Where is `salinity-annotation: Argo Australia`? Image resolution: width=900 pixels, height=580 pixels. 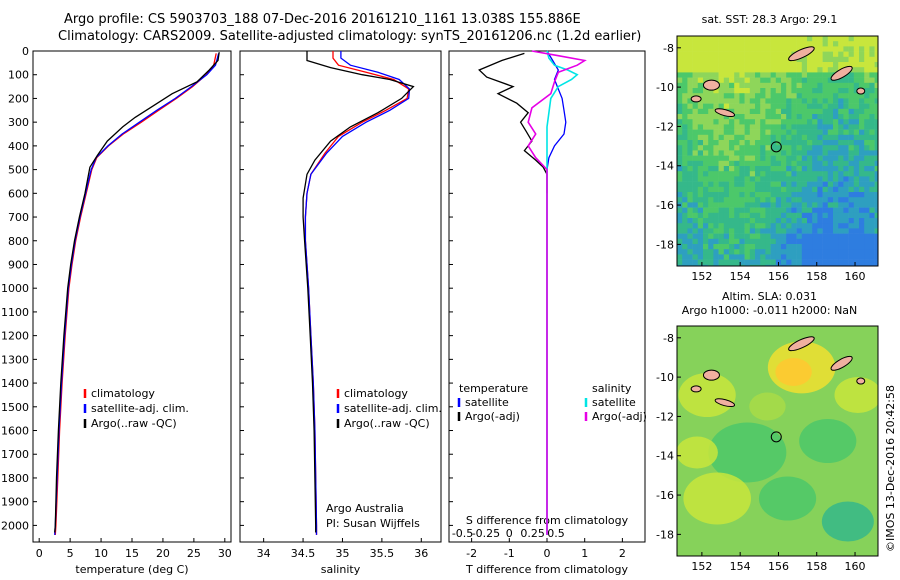 salinity-annotation: Argo Australia is located at coordinates (365, 508).